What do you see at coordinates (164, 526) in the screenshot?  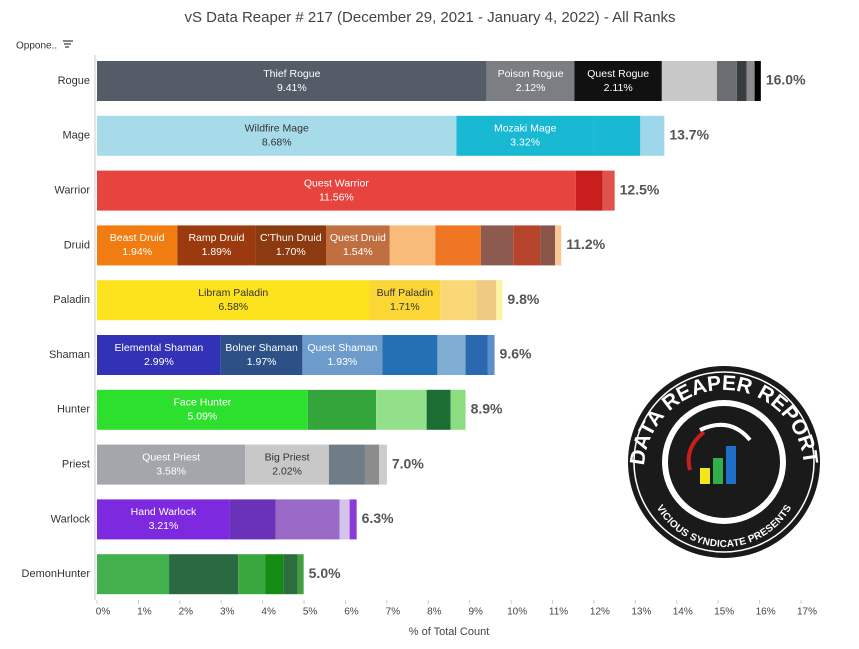 I see `segment-value: 3.21%` at bounding box center [164, 526].